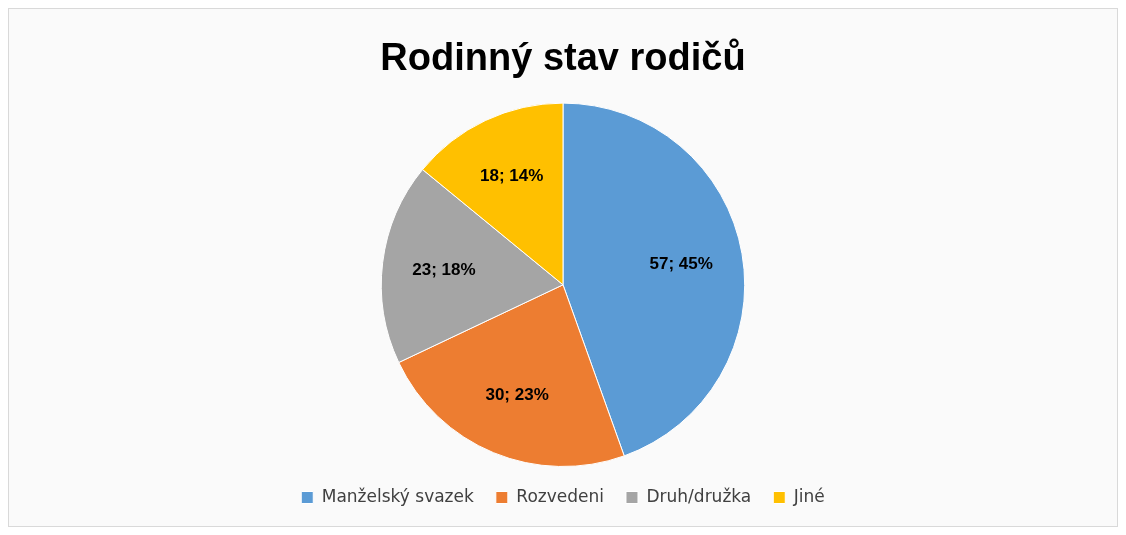  What do you see at coordinates (808, 495) in the screenshot?
I see `legend-label: Jiné` at bounding box center [808, 495].